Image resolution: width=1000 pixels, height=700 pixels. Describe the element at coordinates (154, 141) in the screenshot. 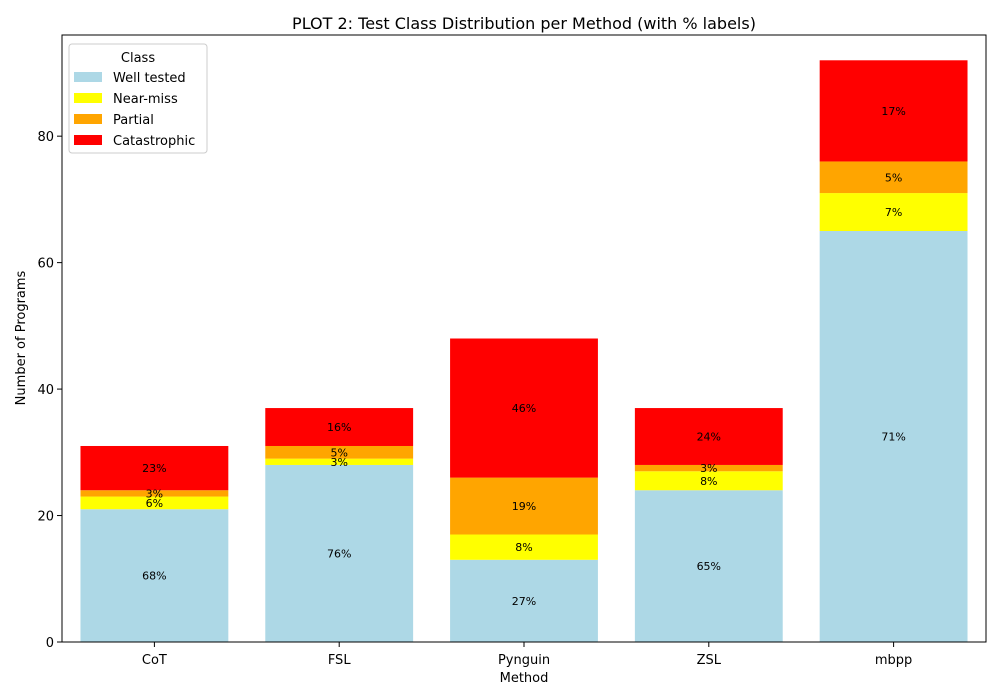

I see `legend-label-catastrophic: Catastrophic` at that location.